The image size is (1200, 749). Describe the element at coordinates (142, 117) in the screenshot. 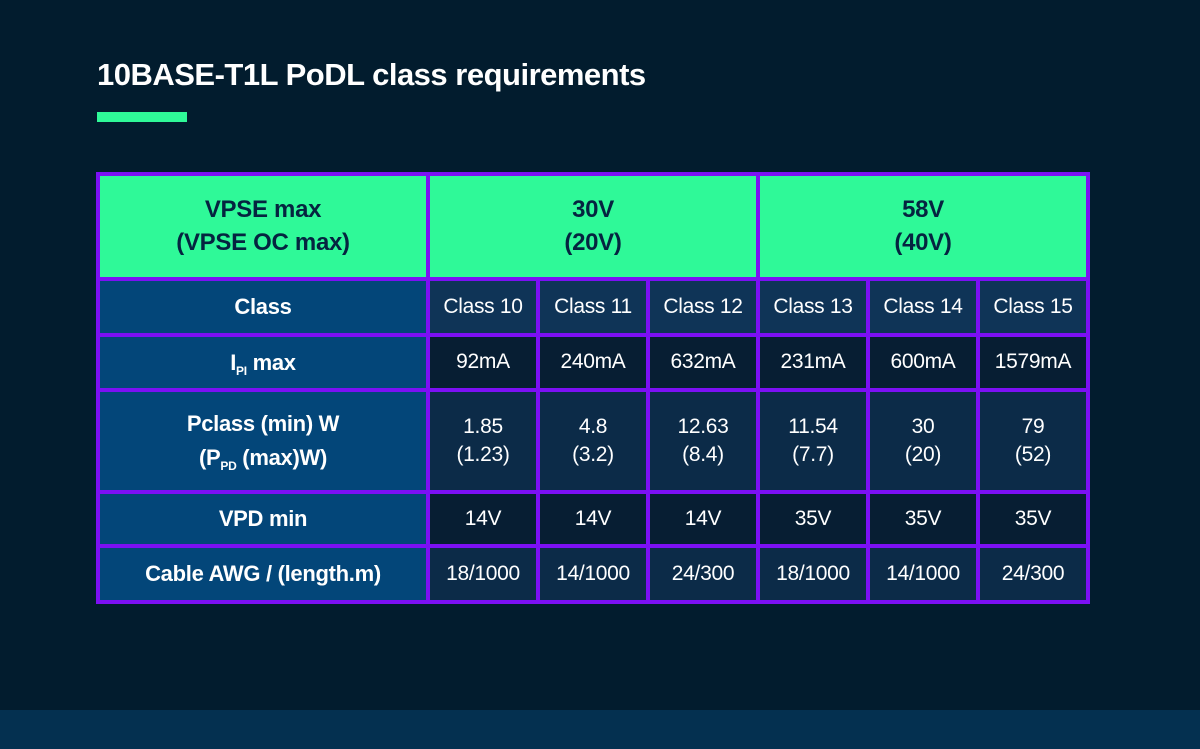

I see `title-accent-bar` at that location.